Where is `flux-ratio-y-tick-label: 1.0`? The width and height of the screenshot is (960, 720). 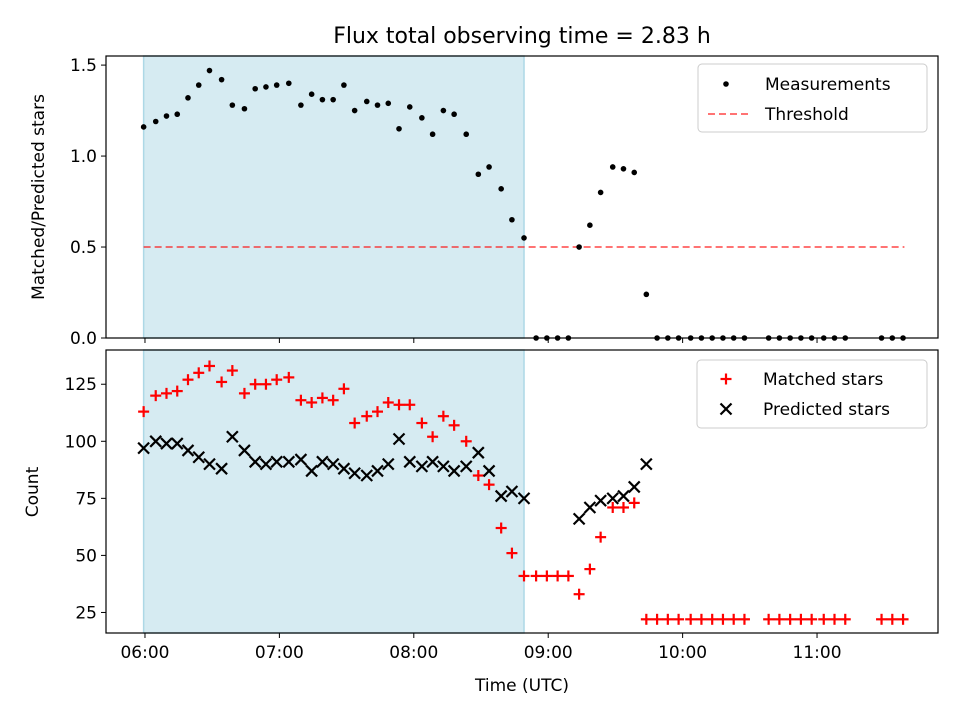
flux-ratio-y-tick-label: 1.0 is located at coordinates (83, 157).